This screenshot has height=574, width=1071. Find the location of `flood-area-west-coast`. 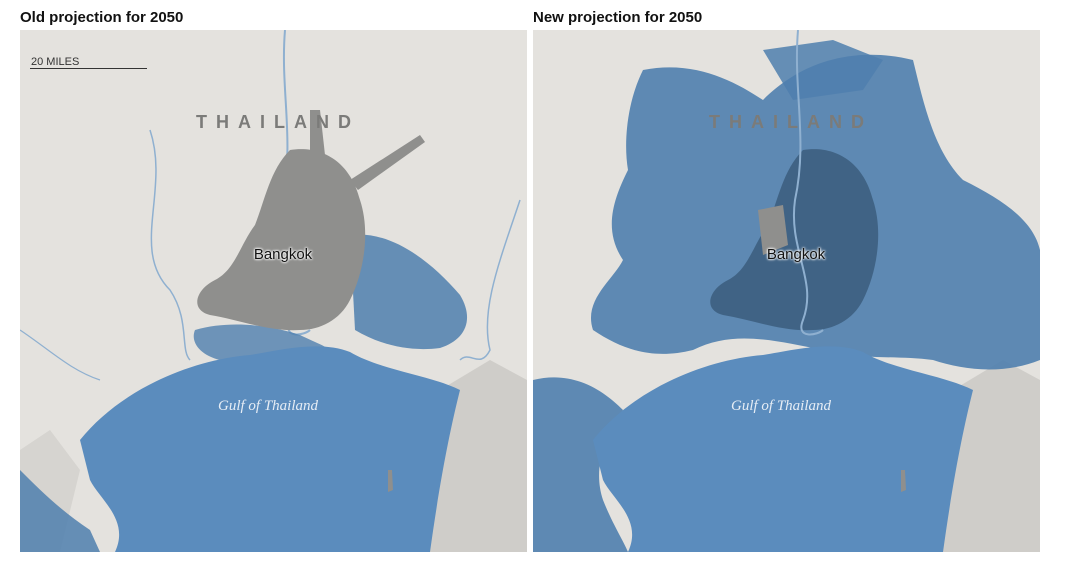

flood-area-west-coast is located at coordinates (580, 464).